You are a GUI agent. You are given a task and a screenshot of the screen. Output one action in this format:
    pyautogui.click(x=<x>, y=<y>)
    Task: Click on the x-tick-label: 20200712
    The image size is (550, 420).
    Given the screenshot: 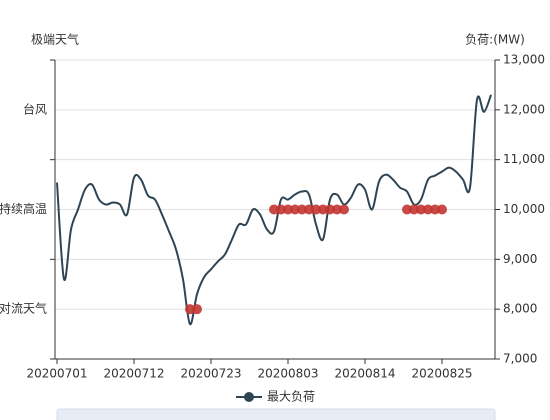 What is the action you would take?
    pyautogui.click(x=133, y=374)
    